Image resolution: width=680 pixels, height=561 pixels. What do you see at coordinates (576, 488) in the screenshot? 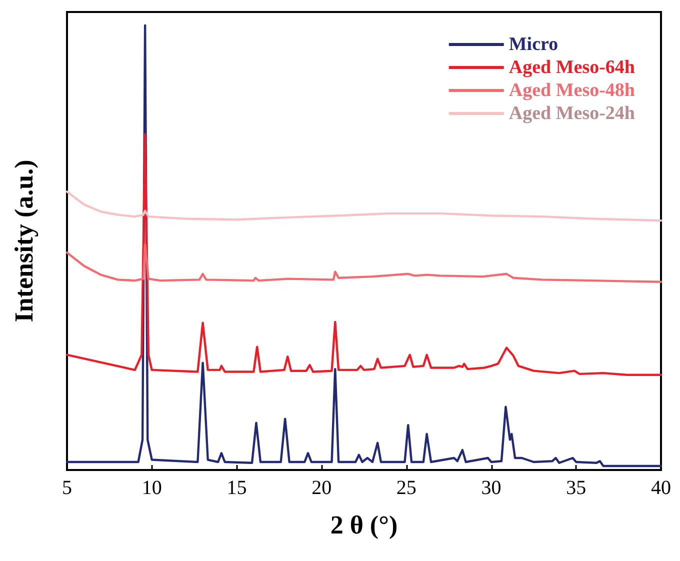
I see `x-tick-label: 35` at bounding box center [576, 488].